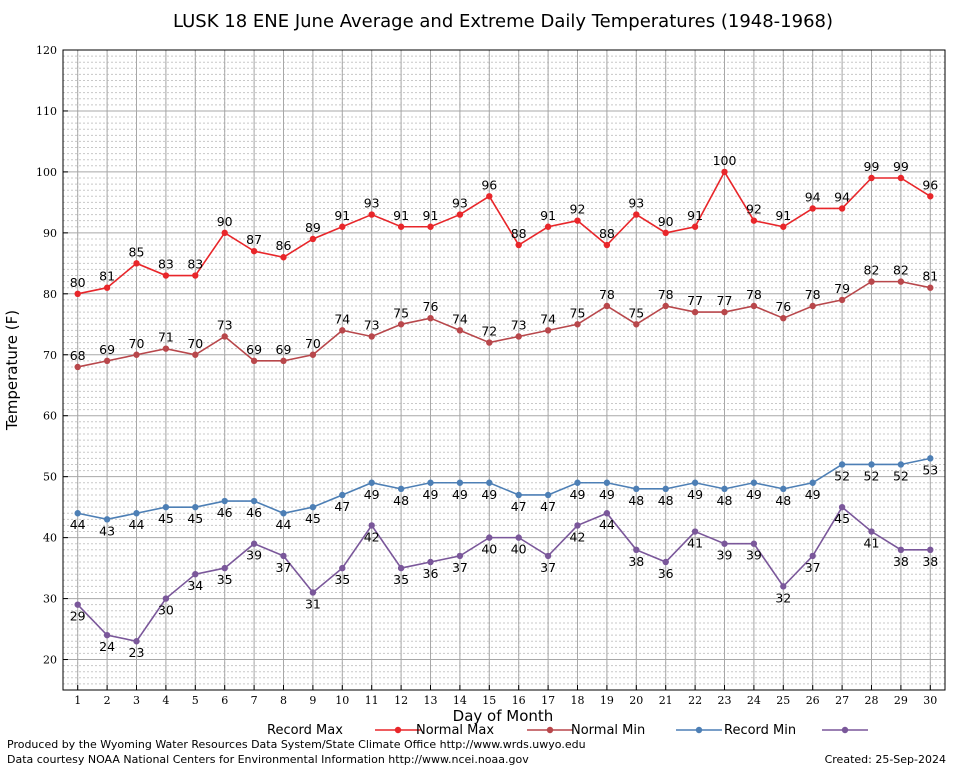  What do you see at coordinates (283, 700) in the screenshot?
I see `x-tick-label: 8` at bounding box center [283, 700].